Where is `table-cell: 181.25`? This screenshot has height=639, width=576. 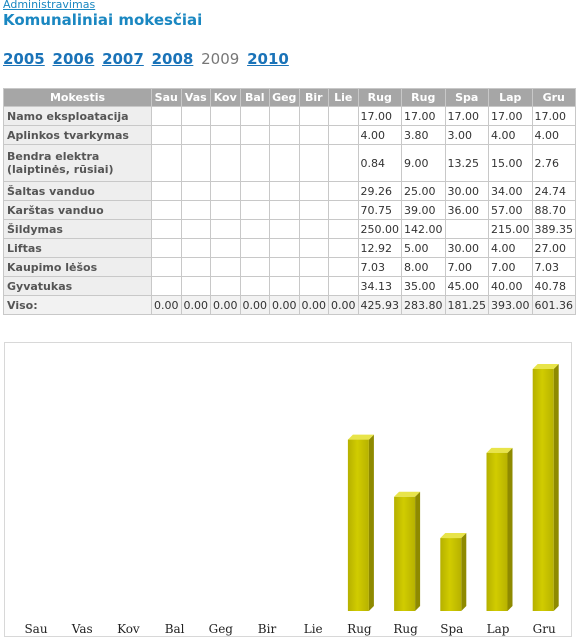 table-cell: 181.25 is located at coordinates (466, 305).